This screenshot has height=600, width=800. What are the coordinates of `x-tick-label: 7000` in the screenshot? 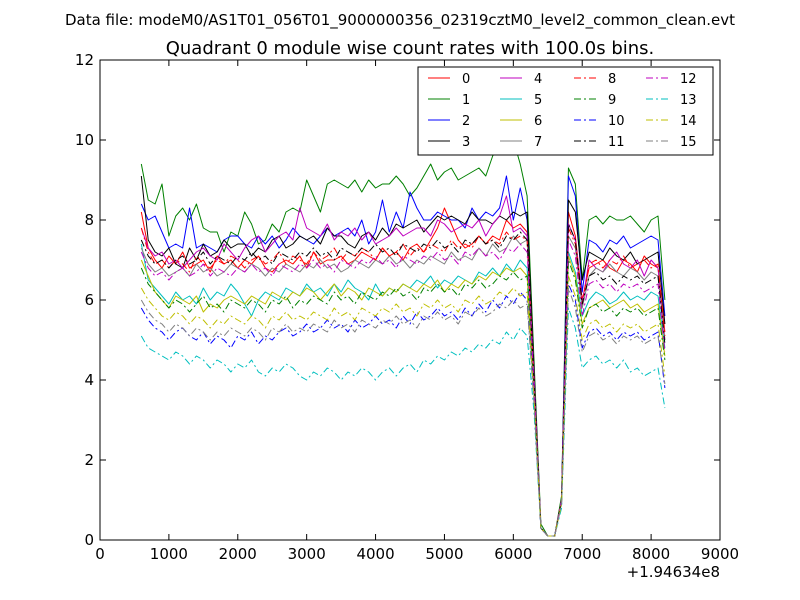 It's located at (582, 554).